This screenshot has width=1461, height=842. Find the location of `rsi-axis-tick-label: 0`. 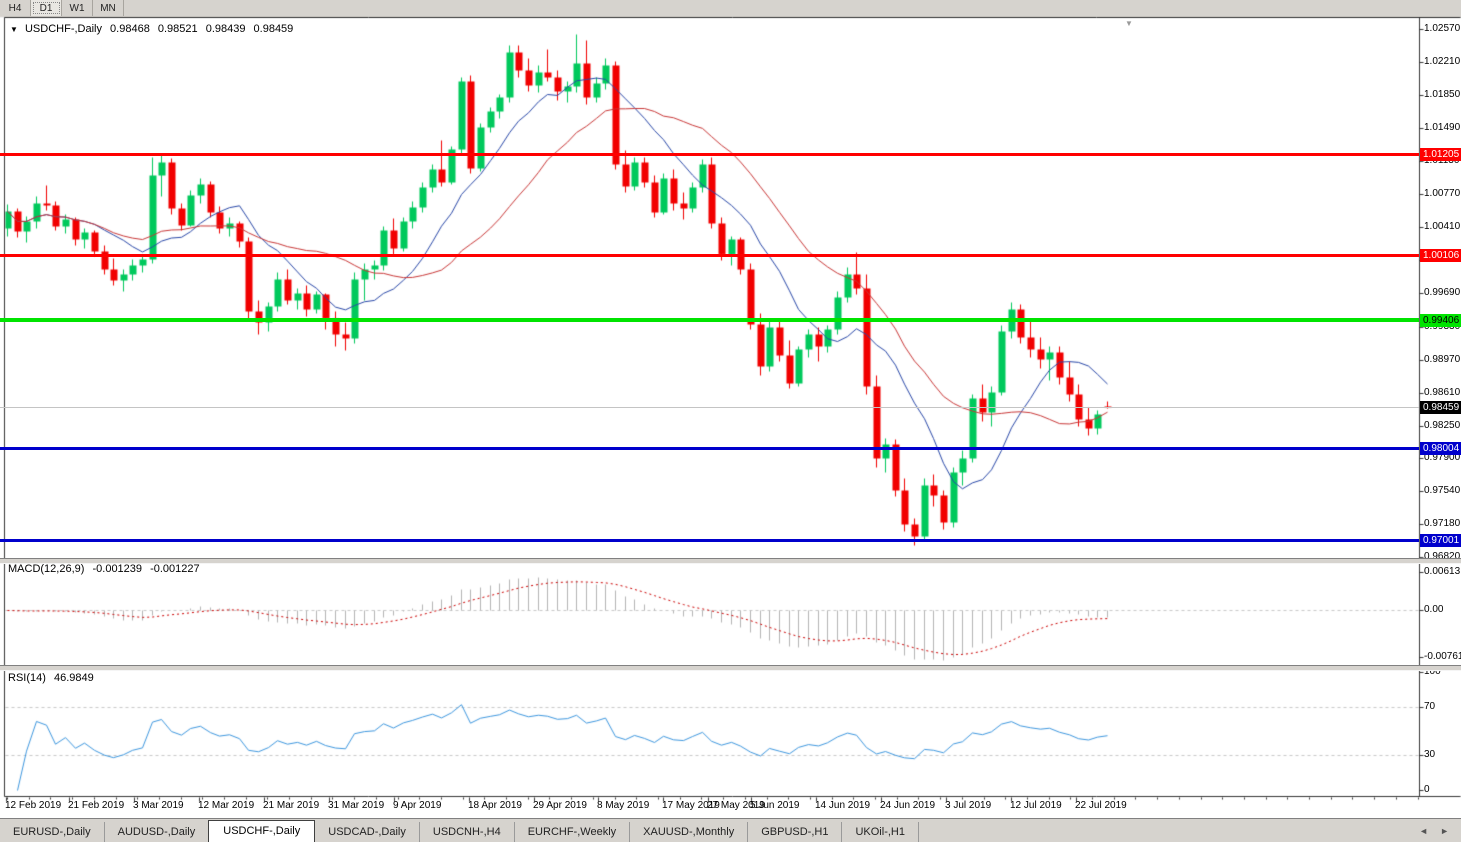

rsi-axis-tick-label: 0 is located at coordinates (1427, 789).